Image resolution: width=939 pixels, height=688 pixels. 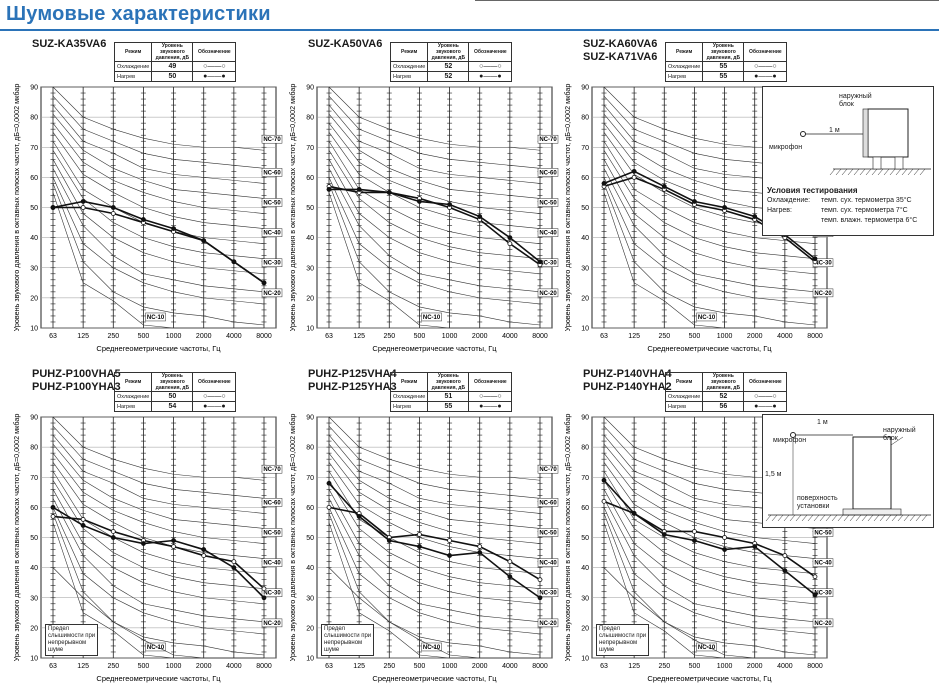 I want to click on conditions-title: Условия тестирования, so click(x=812, y=190).